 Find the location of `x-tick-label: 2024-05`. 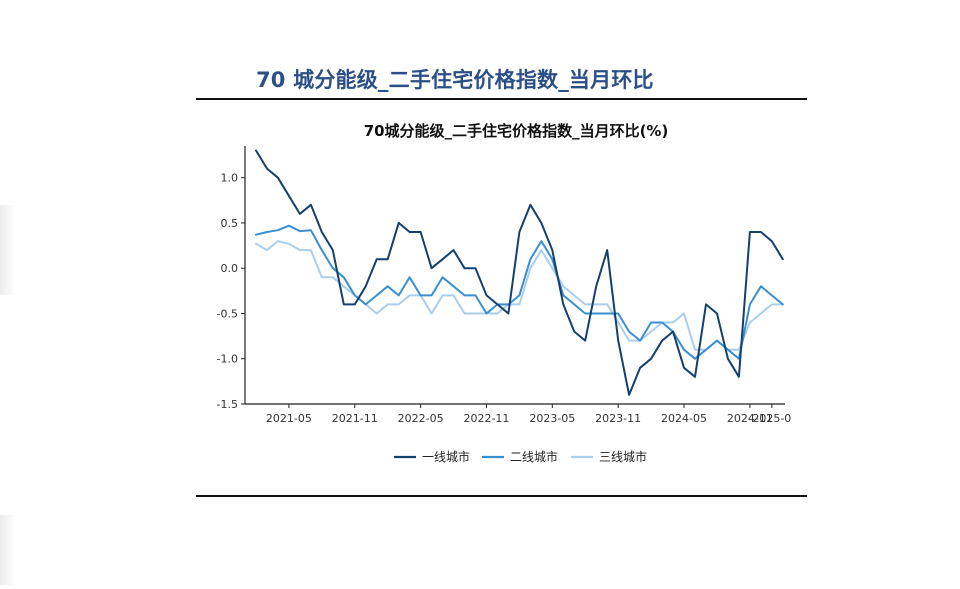

x-tick-label: 2024-05 is located at coordinates (684, 418).